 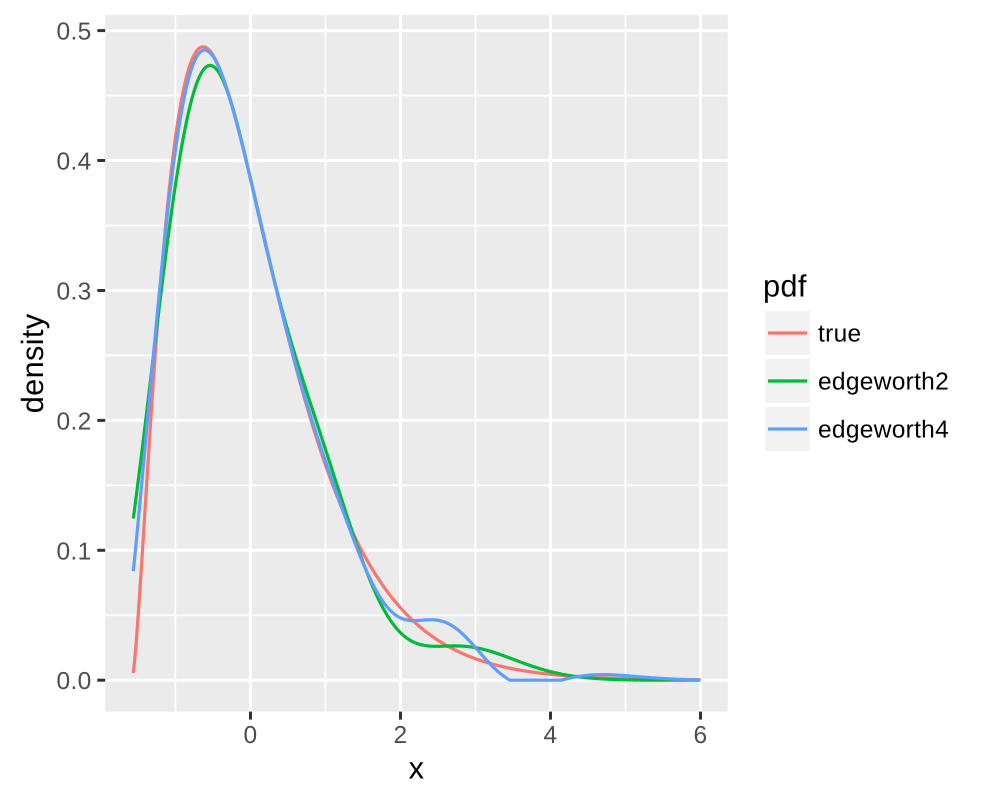 What do you see at coordinates (883, 430) in the screenshot?
I see `svg-text: edgeworth4` at bounding box center [883, 430].